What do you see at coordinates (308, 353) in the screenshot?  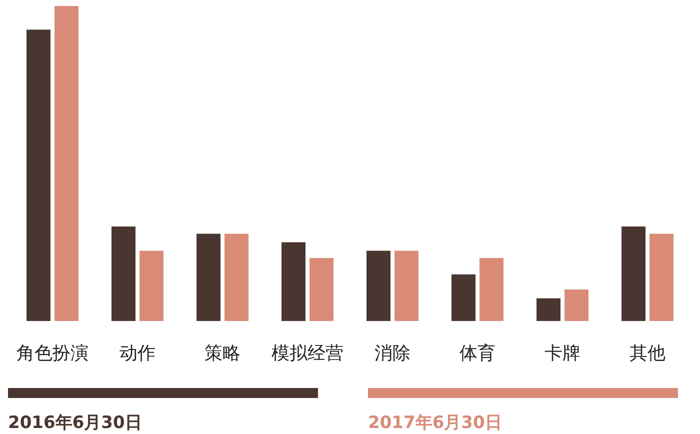 I see `x-tick-label: 模拟经营` at bounding box center [308, 353].